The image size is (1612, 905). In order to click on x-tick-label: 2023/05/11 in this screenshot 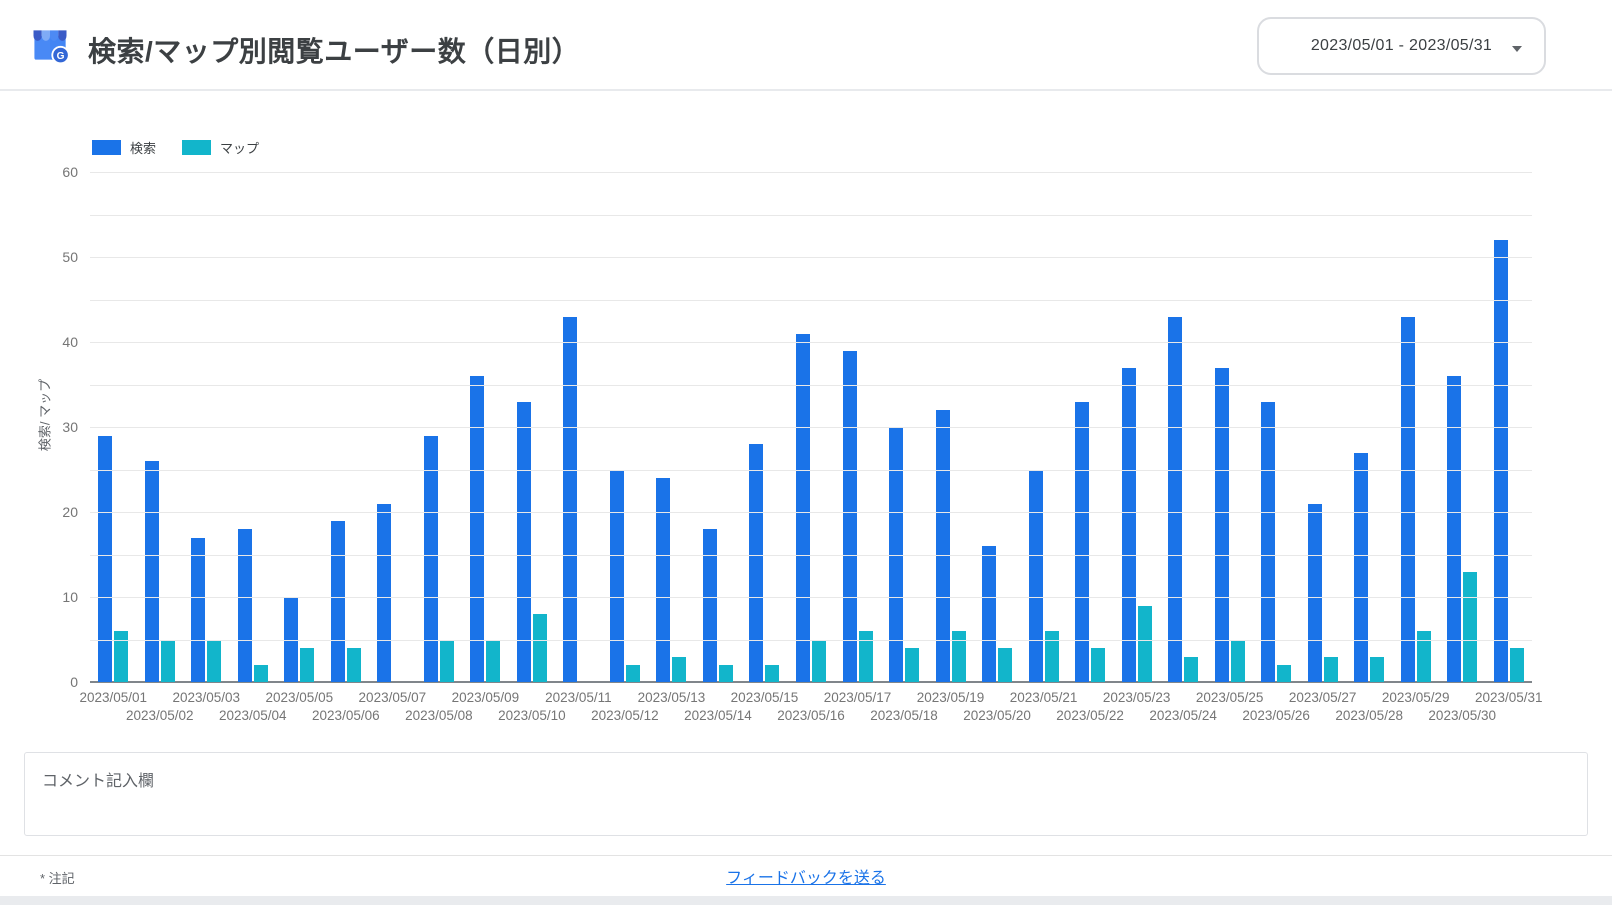, I will do `click(578, 697)`.